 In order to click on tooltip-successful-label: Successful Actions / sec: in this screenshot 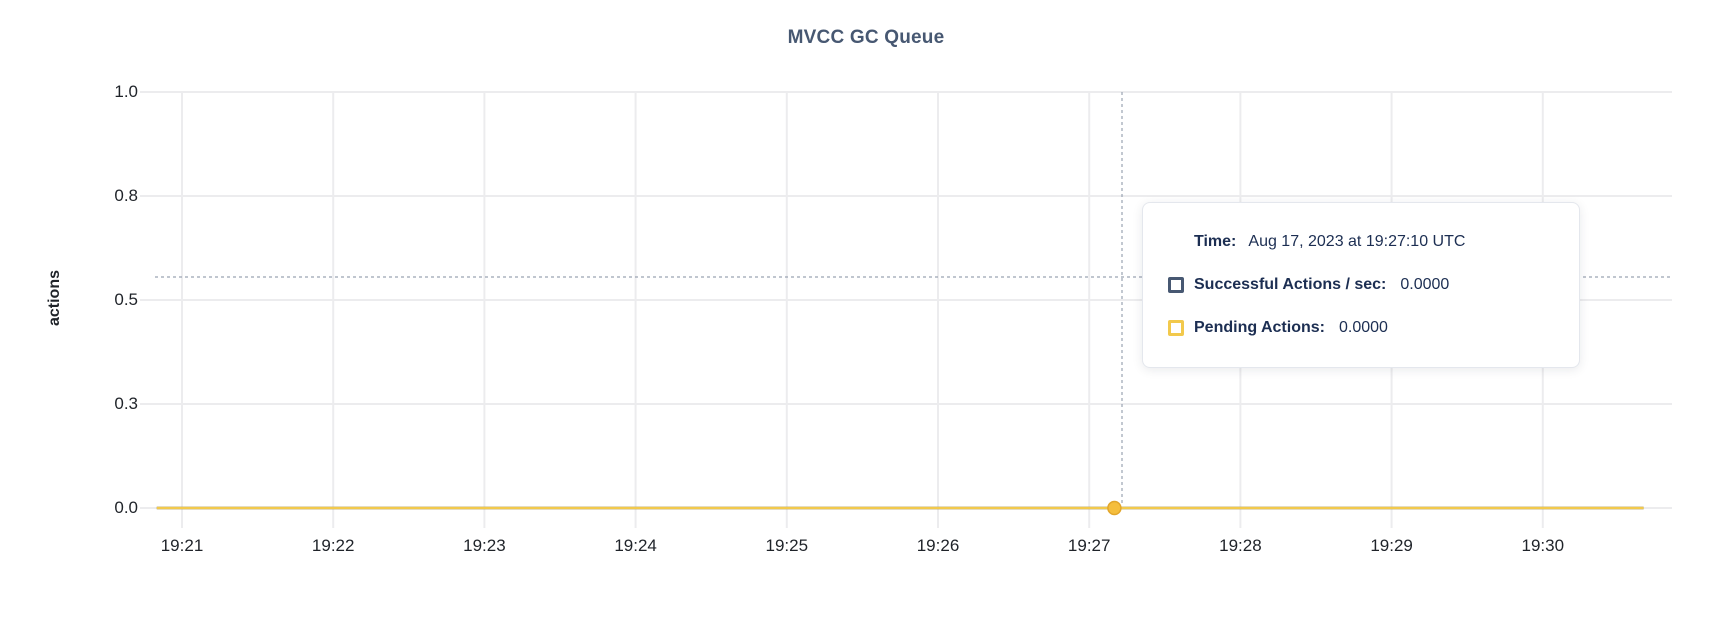, I will do `click(1290, 284)`.